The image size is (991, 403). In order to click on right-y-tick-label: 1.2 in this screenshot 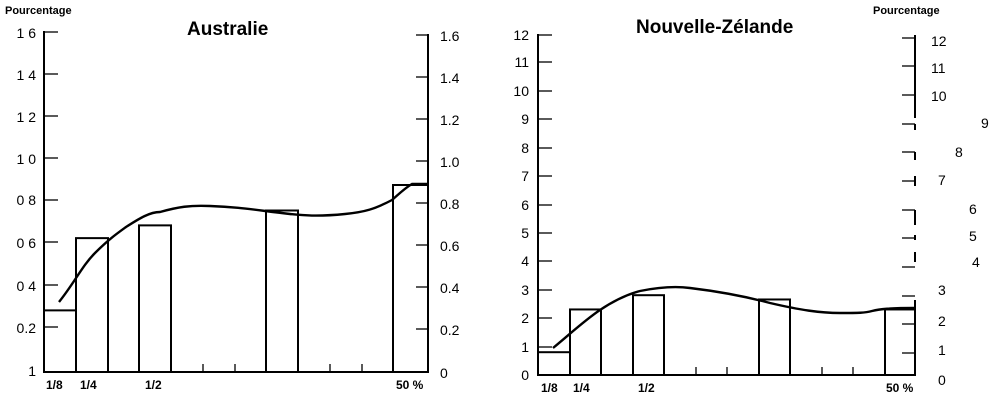, I will do `click(450, 120)`.